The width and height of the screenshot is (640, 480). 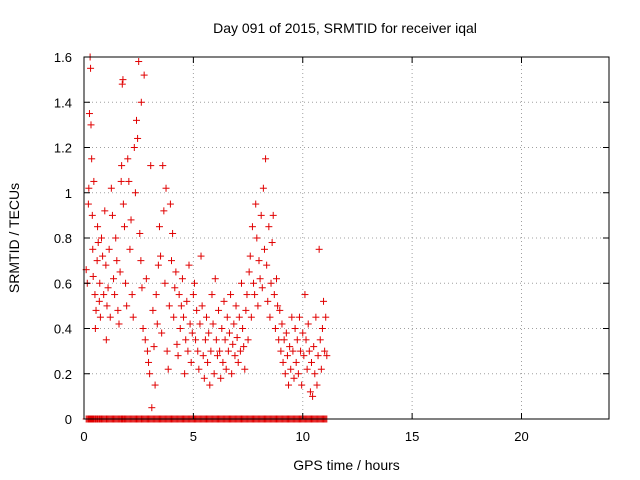 What do you see at coordinates (14, 238) in the screenshot?
I see `y-axis-label: SRMTID / TECUs` at bounding box center [14, 238].